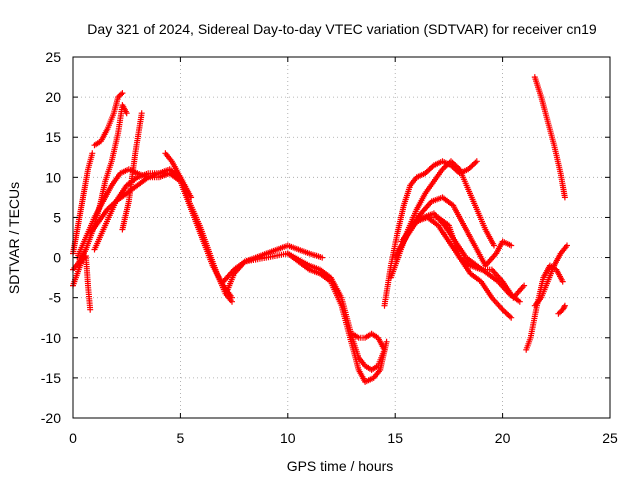  I want to click on x-tick-label: 25, so click(610, 438).